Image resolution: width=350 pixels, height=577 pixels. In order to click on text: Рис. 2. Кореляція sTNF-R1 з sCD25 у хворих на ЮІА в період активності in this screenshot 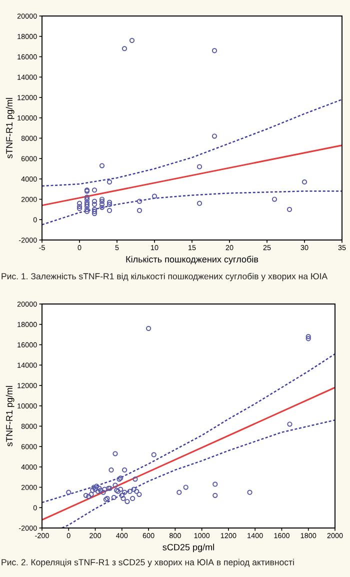, I will do `click(148, 563)`.